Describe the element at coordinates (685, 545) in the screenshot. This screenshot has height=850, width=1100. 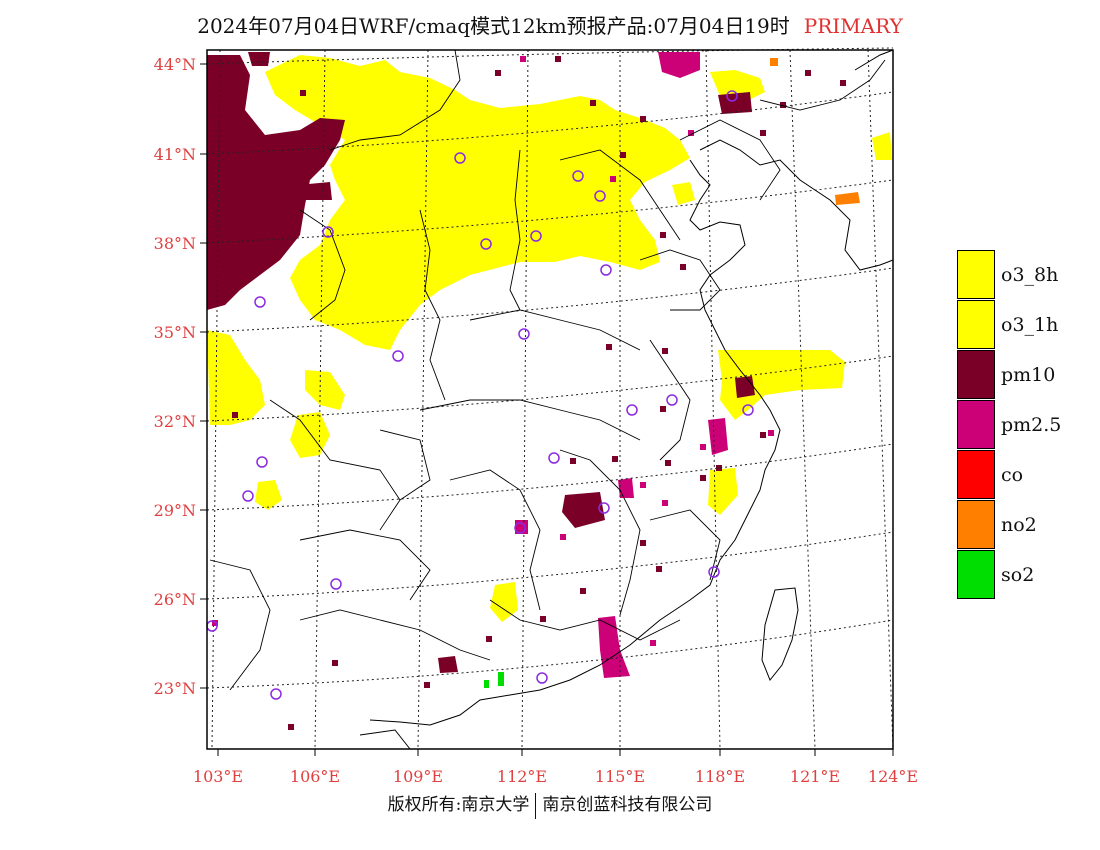
I see `border-fujian` at that location.